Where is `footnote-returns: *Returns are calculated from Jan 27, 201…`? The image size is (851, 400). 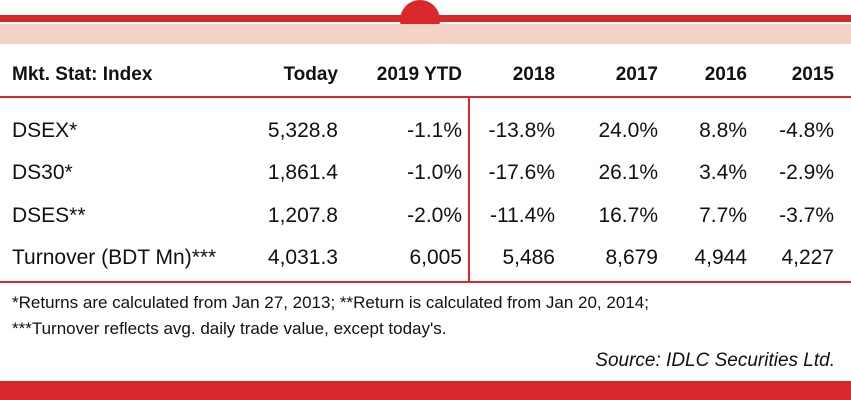 footnote-returns: *Returns are calculated from Jan 27, 201… is located at coordinates (330, 302).